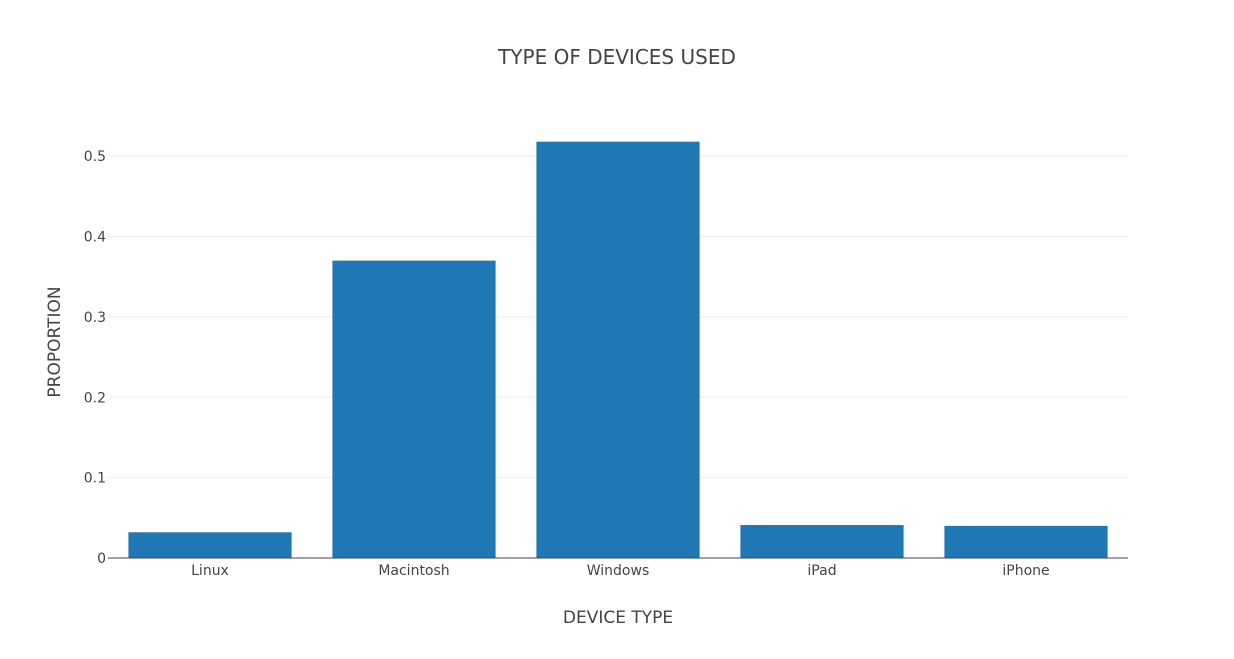  What do you see at coordinates (95, 157) in the screenshot?
I see `y-tick-label: 0.5` at bounding box center [95, 157].